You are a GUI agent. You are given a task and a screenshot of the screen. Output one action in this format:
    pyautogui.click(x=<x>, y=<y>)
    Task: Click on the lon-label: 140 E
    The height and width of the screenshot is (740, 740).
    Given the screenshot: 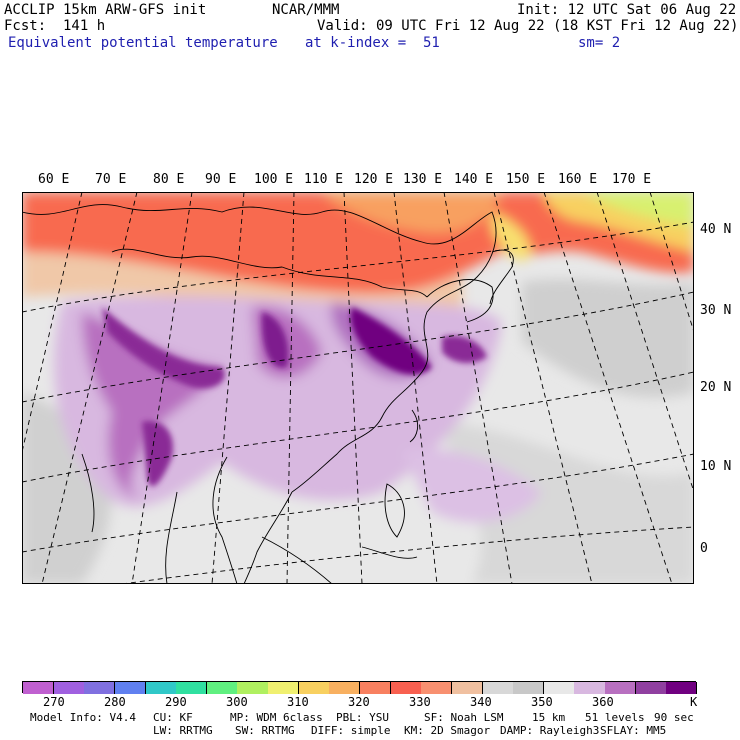 What is the action you would take?
    pyautogui.click(x=474, y=179)
    